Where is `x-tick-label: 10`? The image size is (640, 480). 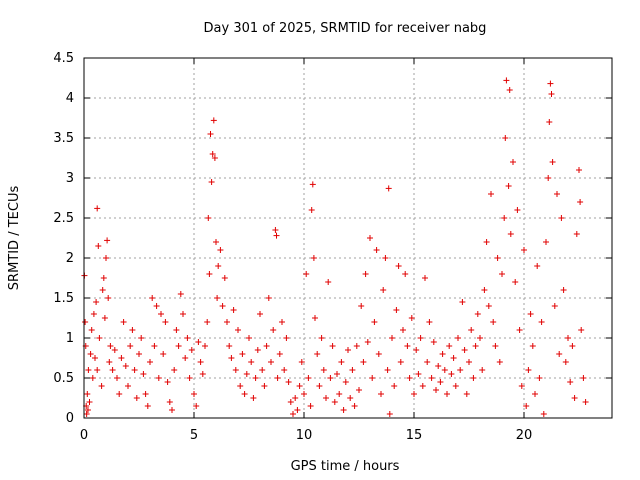 x-tick-label: 10 is located at coordinates (304, 435).